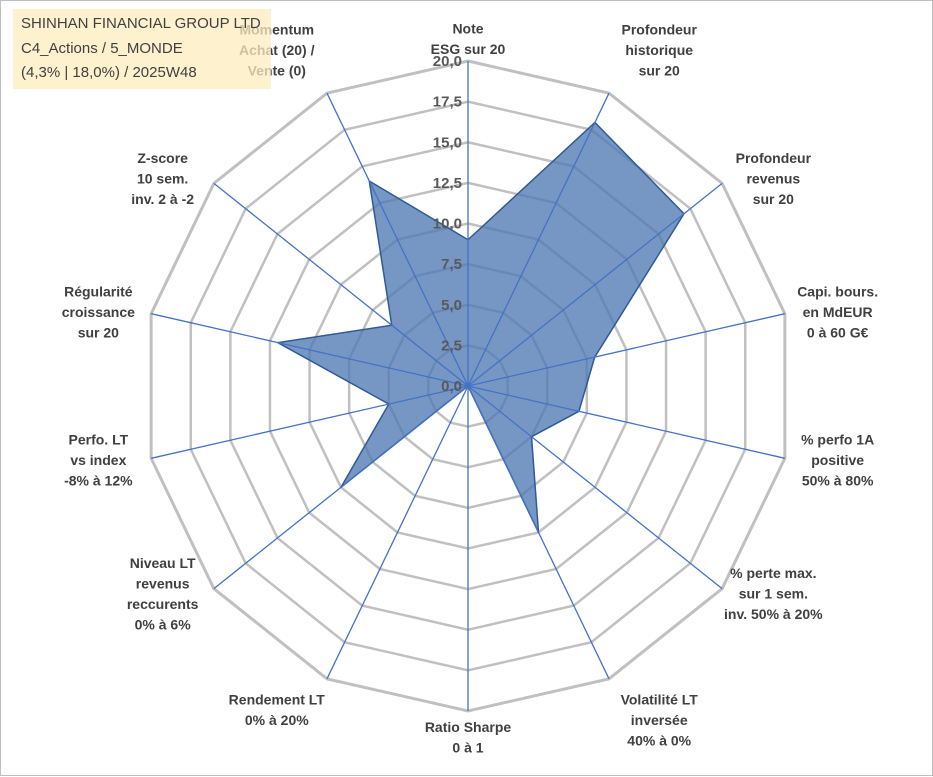 The image size is (933, 777). Describe the element at coordinates (659, 720) in the screenshot. I see `axis-label: inversée` at that location.